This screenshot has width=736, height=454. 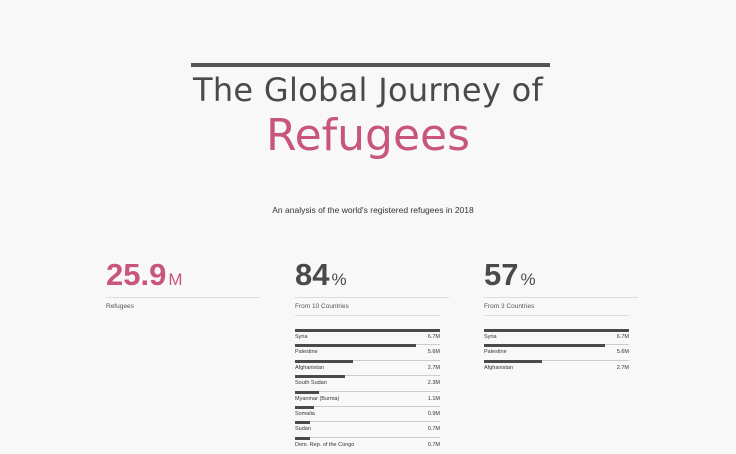 I want to click on stat-total-refugees: 25.9 M Refugees, so click(x=183, y=284).